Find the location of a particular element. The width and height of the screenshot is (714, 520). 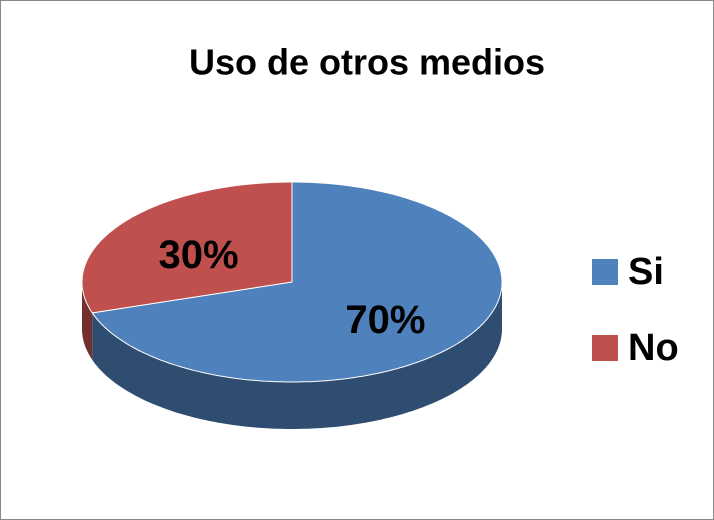

chart-title: Uso de otros medios is located at coordinates (367, 62).